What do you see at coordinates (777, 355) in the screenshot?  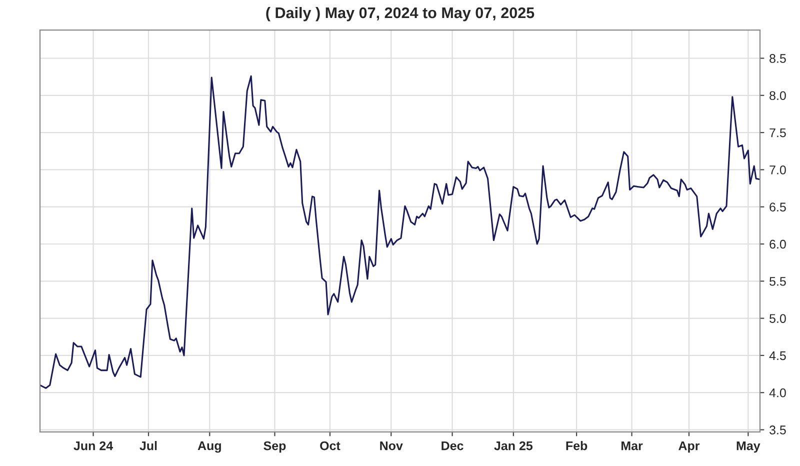 I see `y-tick-label: 4.5` at bounding box center [777, 355].